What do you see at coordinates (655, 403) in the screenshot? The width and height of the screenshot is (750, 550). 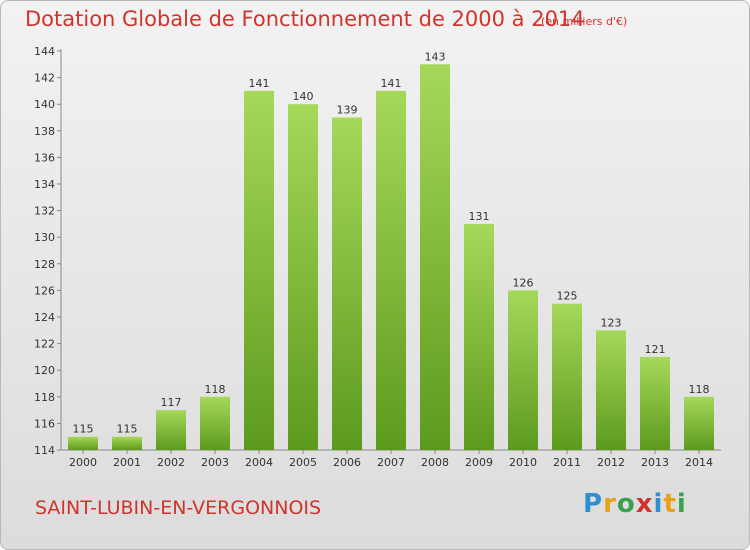 I see `bar-2013` at bounding box center [655, 403].